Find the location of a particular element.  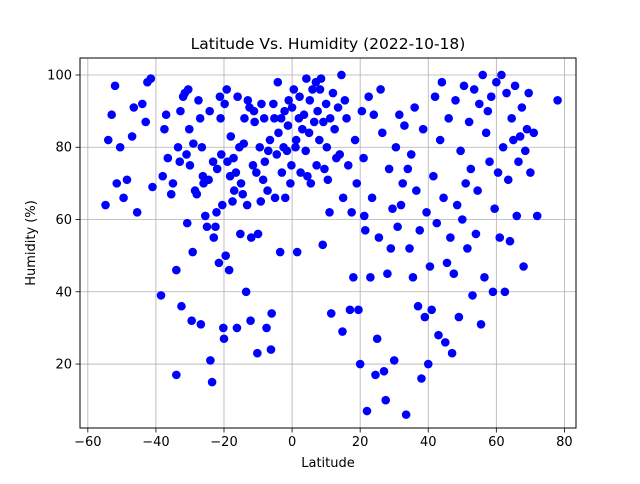

x-tick-label: 60 is located at coordinates (496, 442).